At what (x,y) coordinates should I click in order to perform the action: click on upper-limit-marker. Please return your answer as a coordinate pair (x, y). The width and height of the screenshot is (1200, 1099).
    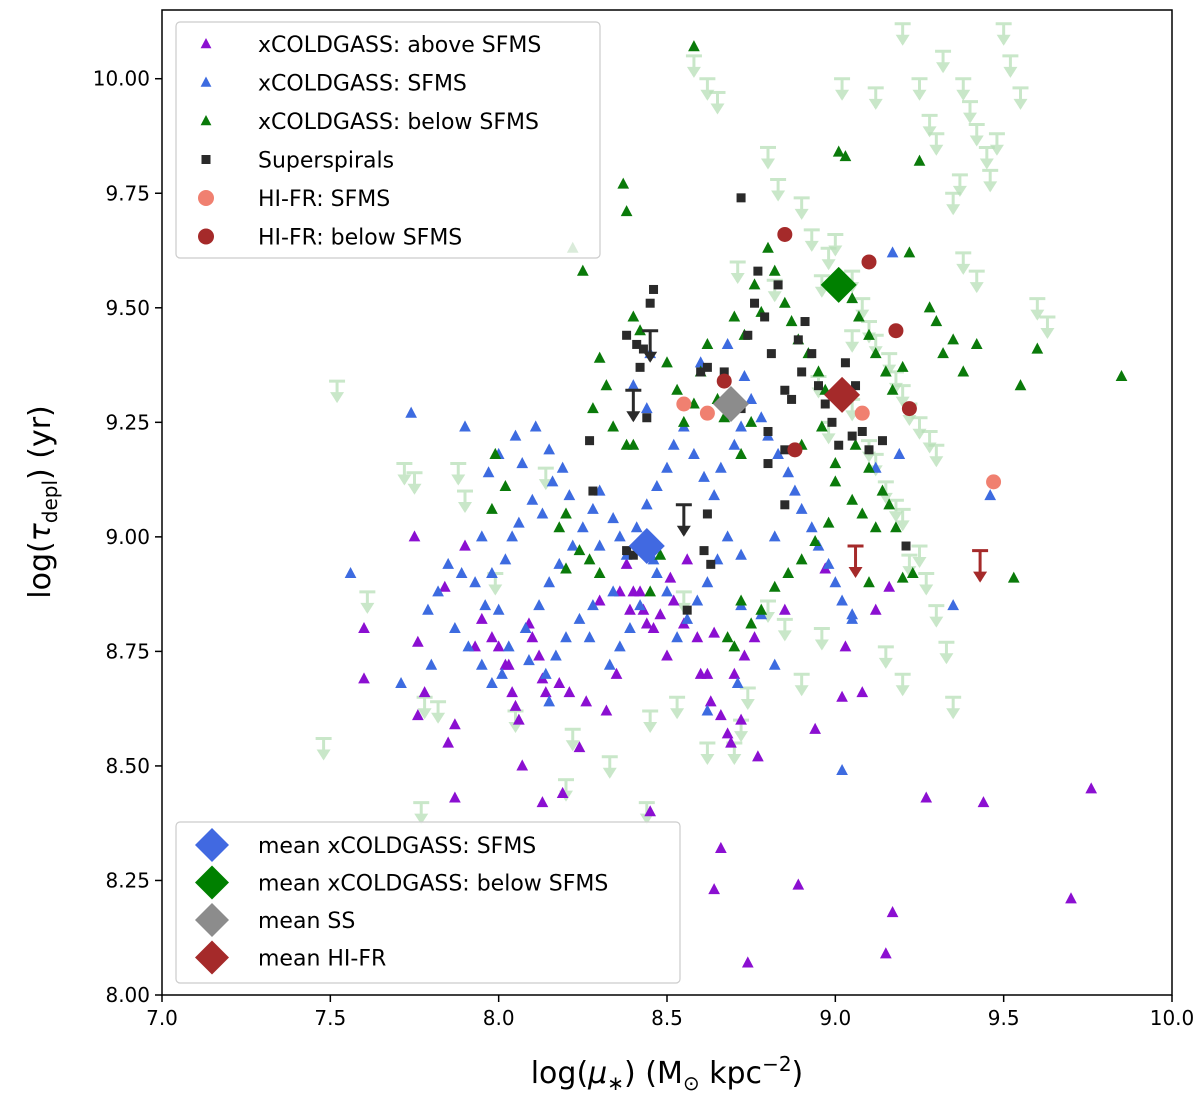
    Looking at the image, I should click on (855, 561).